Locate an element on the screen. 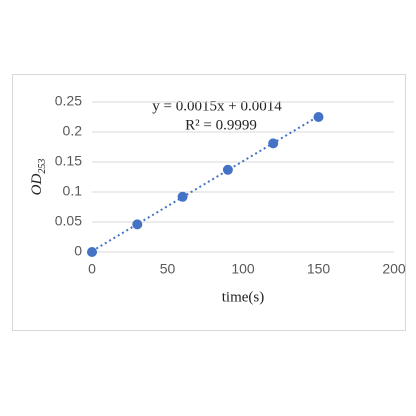  y-axis-label: OD253 is located at coordinates (38, 177).